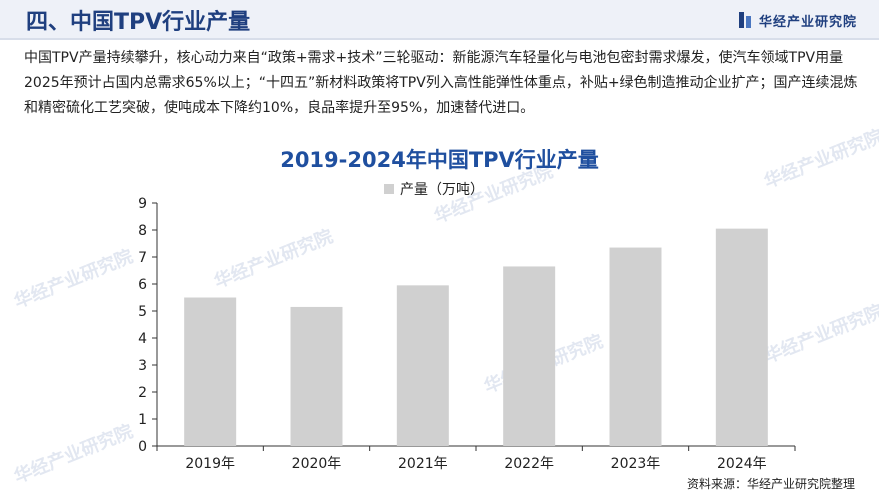 This screenshot has width=879, height=500. I want to click on bar-2021年, so click(422, 365).